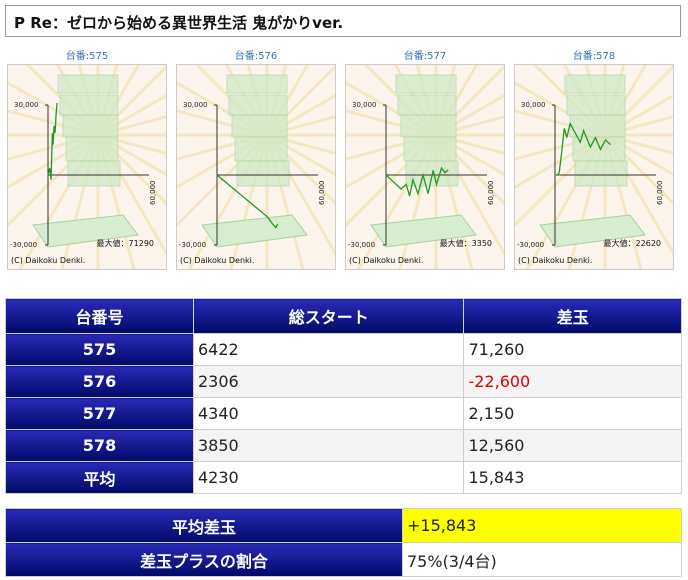  What do you see at coordinates (256, 56) in the screenshot?
I see `chart-label: 台番:576` at bounding box center [256, 56].